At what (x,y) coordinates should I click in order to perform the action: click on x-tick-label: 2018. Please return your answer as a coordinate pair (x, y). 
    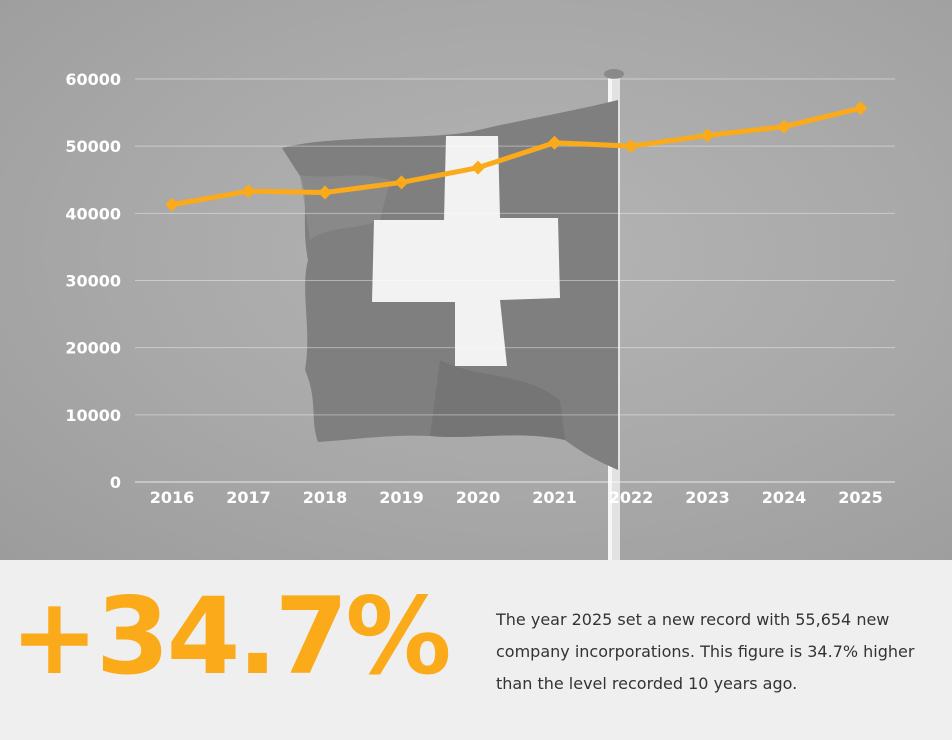
    Looking at the image, I should click on (325, 497).